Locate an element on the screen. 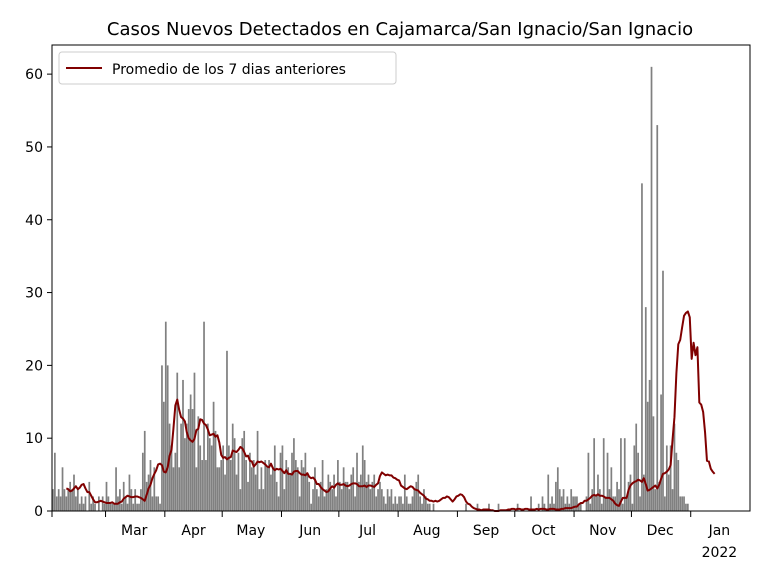 The height and width of the screenshot is (576, 768). y-tick-label: 40 is located at coordinates (34, 221).